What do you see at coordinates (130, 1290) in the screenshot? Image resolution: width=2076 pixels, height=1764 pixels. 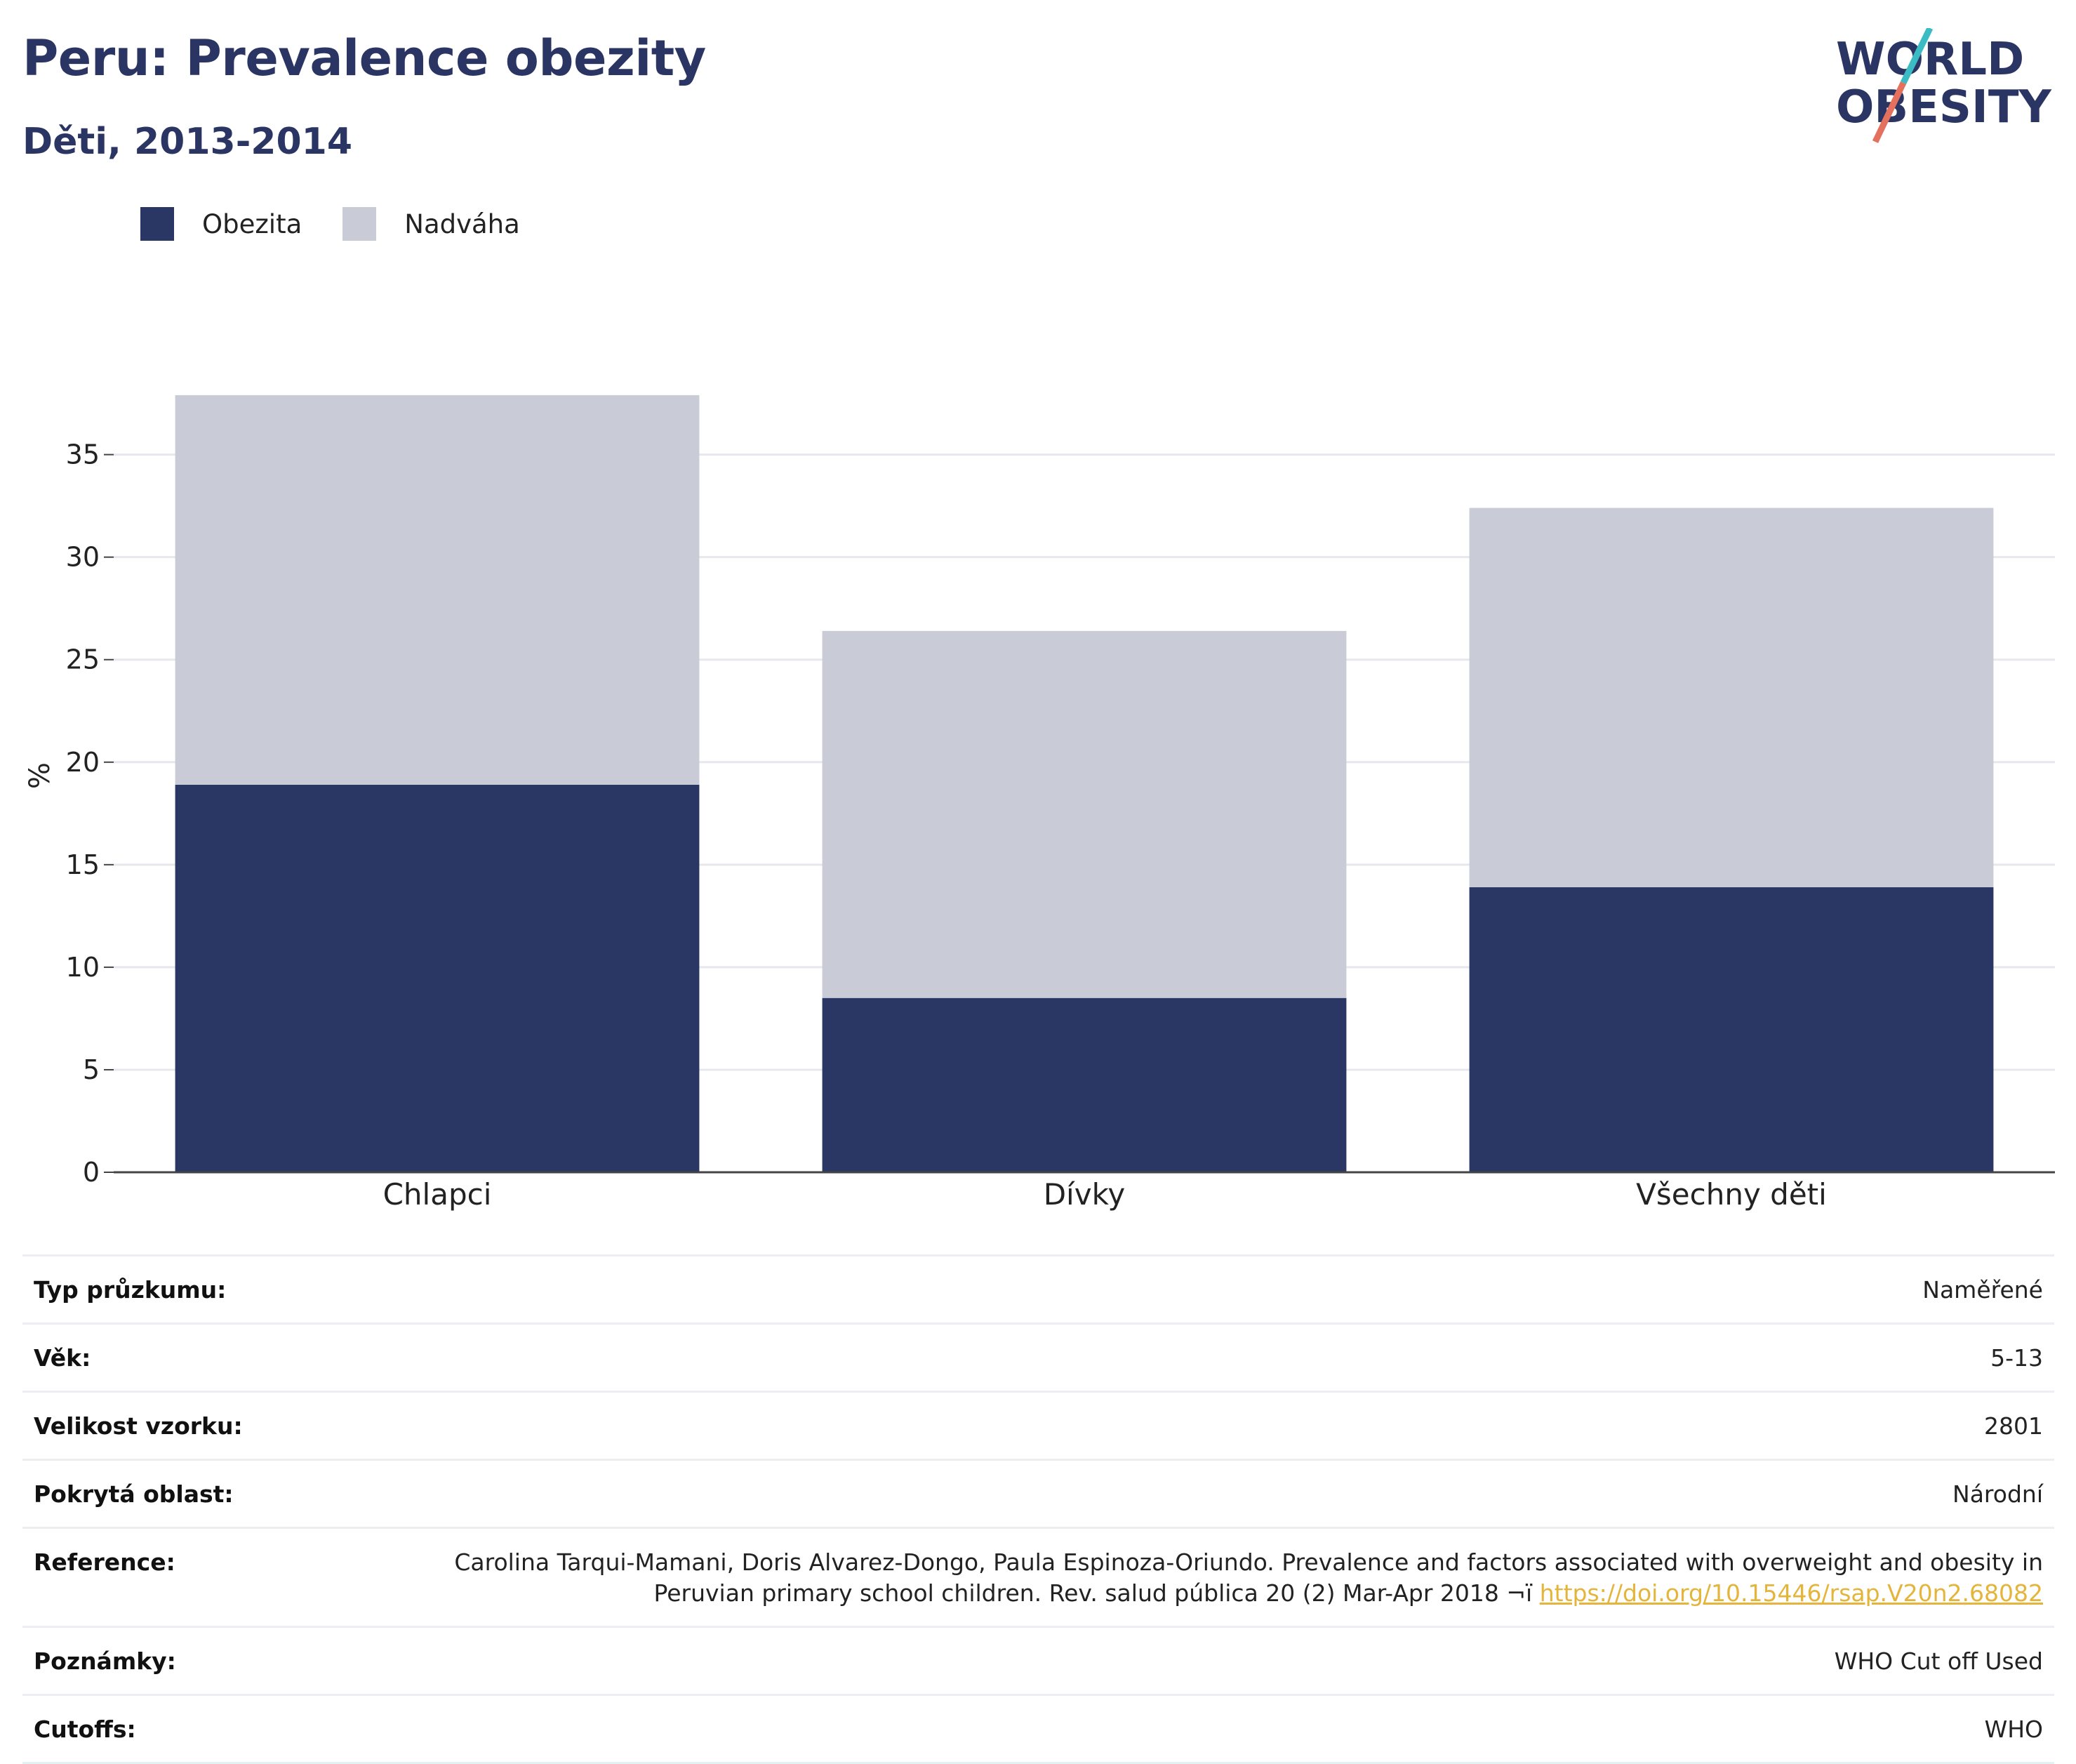 I see `meta-key: Typ průzkumu:` at bounding box center [130, 1290].